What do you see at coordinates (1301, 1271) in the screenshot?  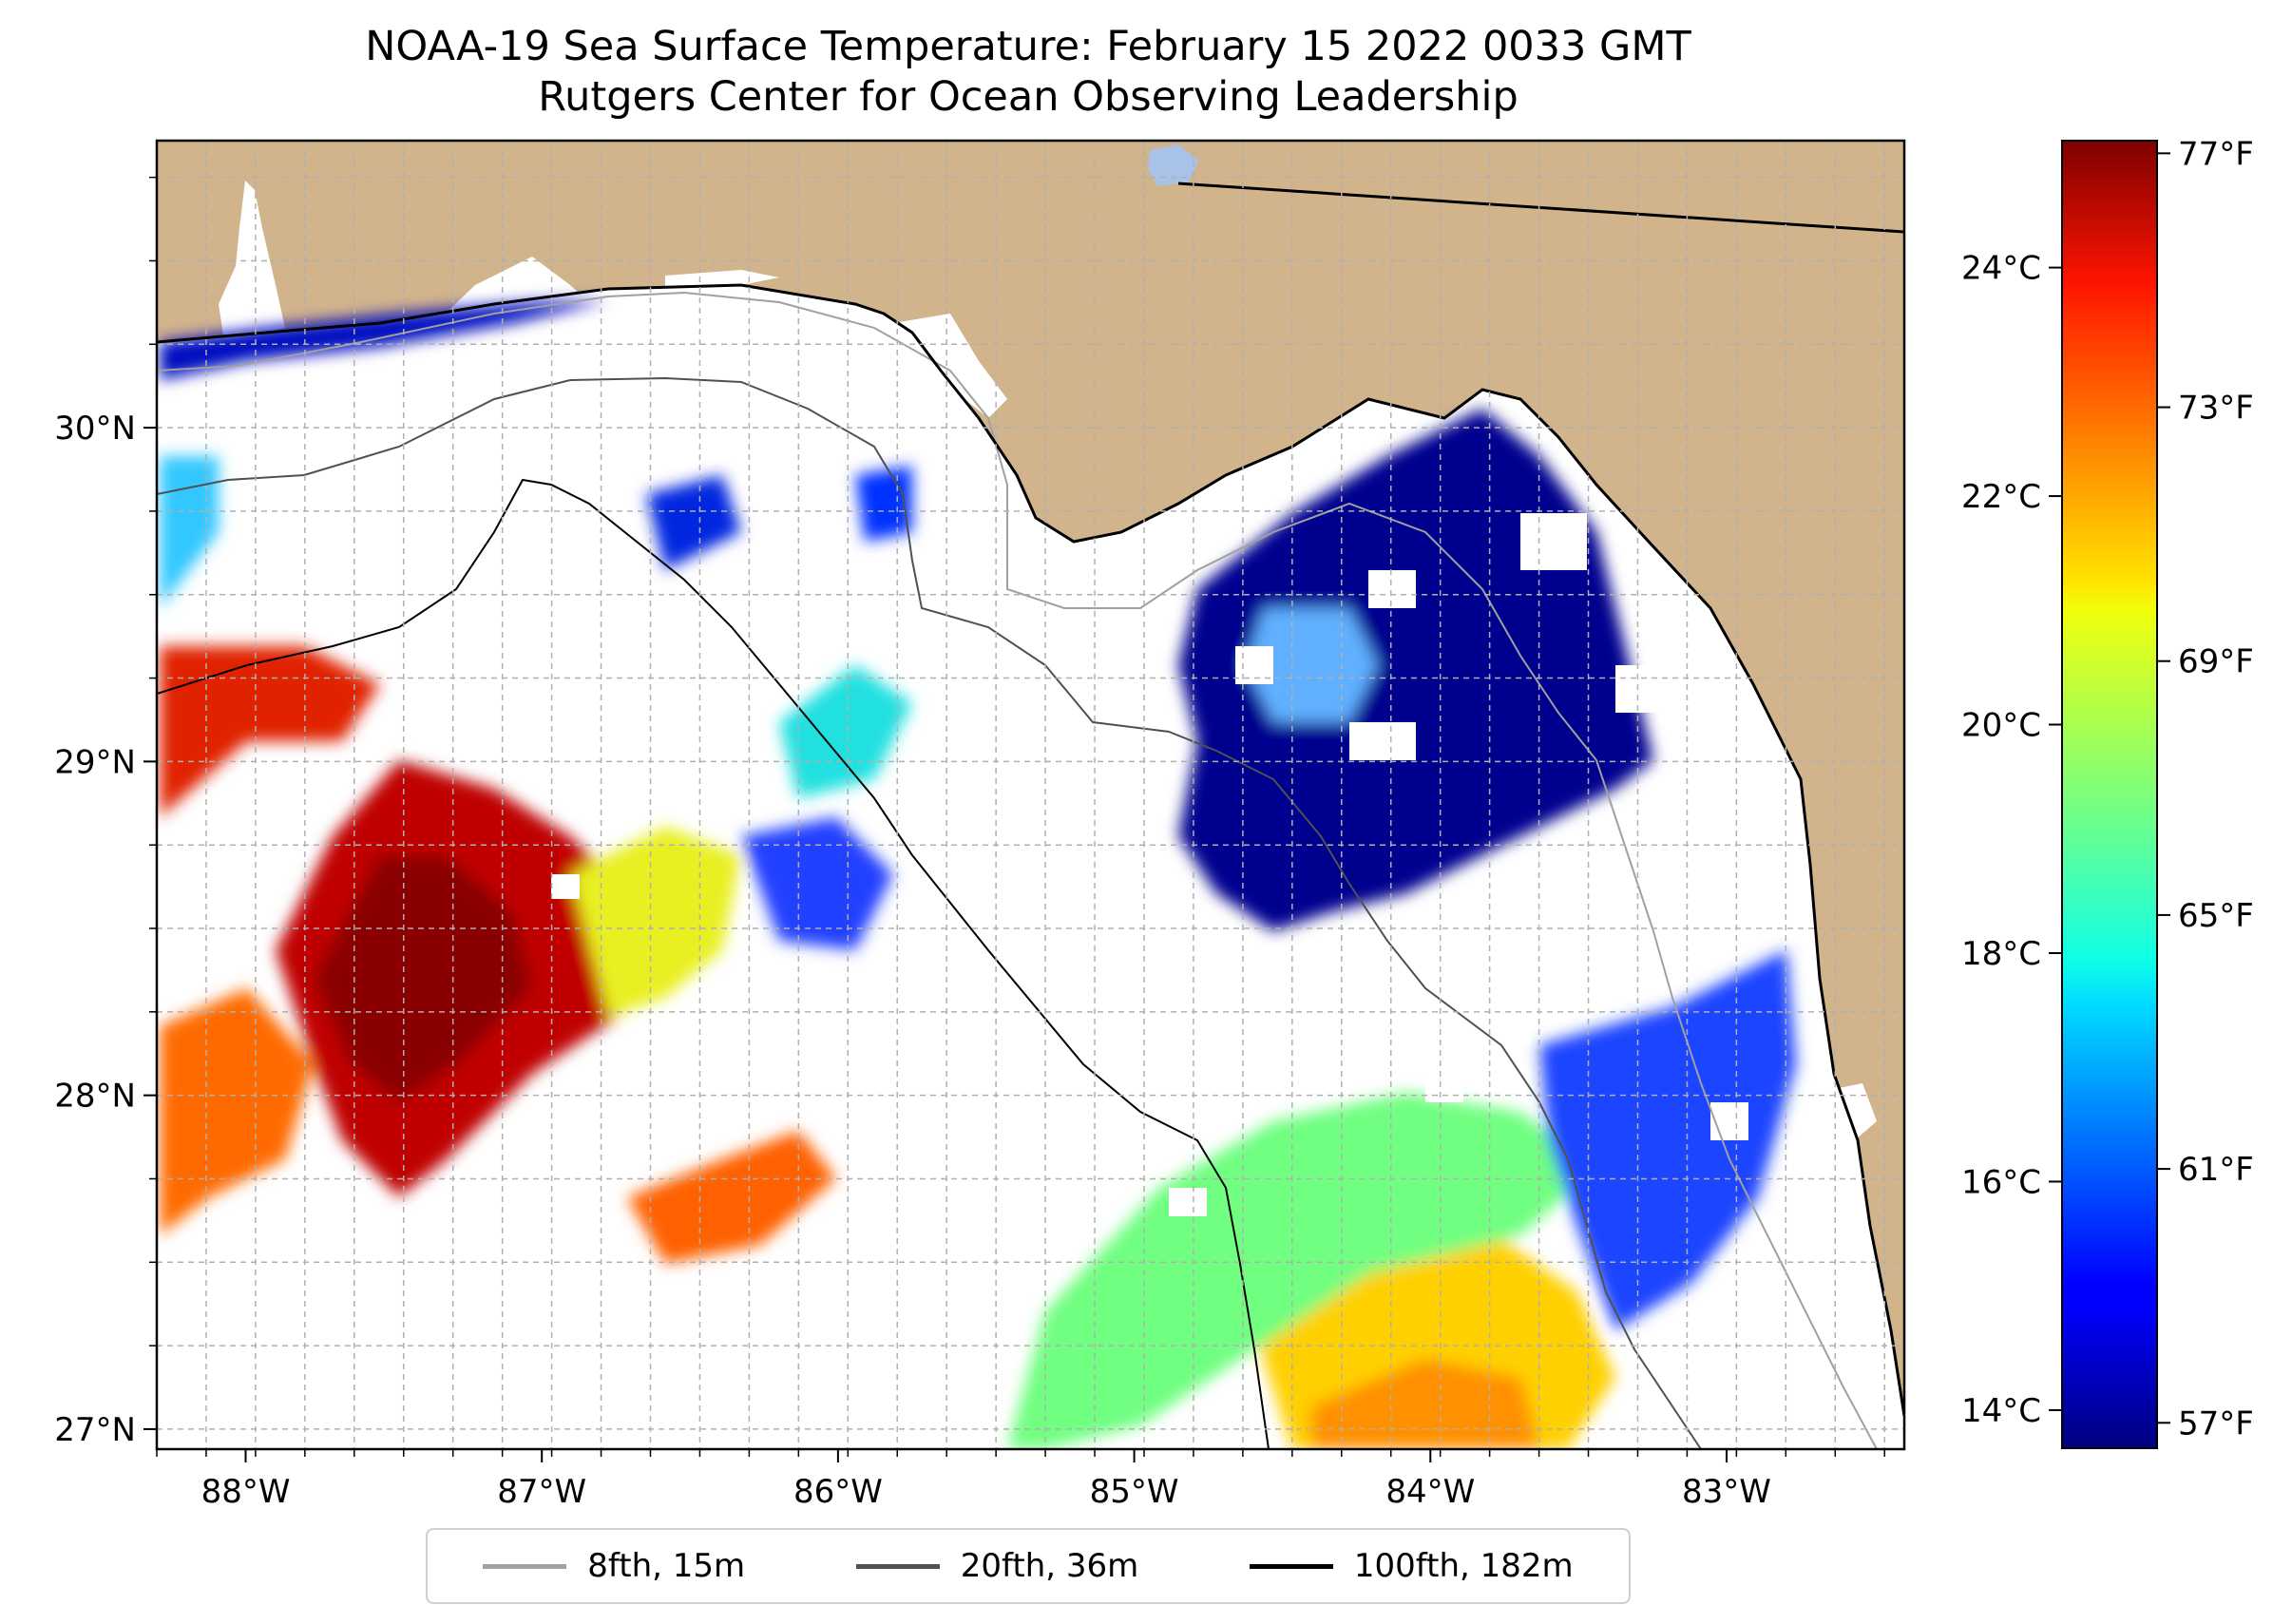 I see `sst-green-south` at bounding box center [1301, 1271].